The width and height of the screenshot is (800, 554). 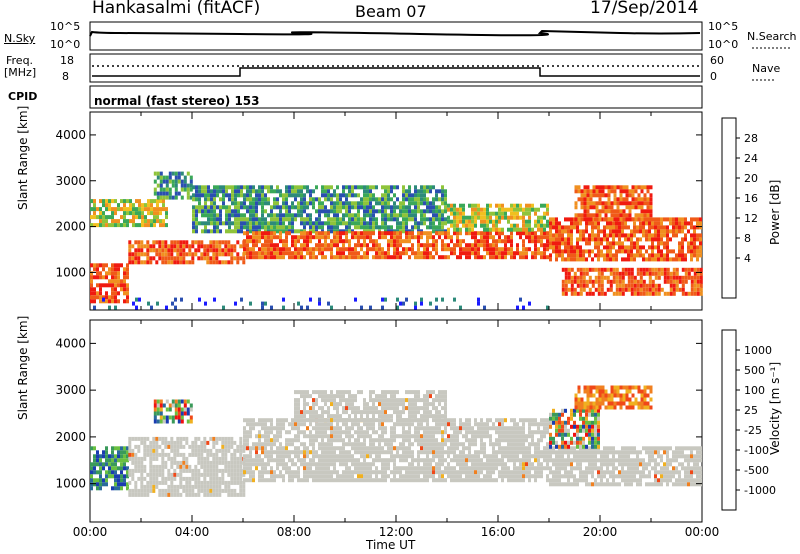 I want to click on freq-label-1: Freq., so click(x=20, y=60).